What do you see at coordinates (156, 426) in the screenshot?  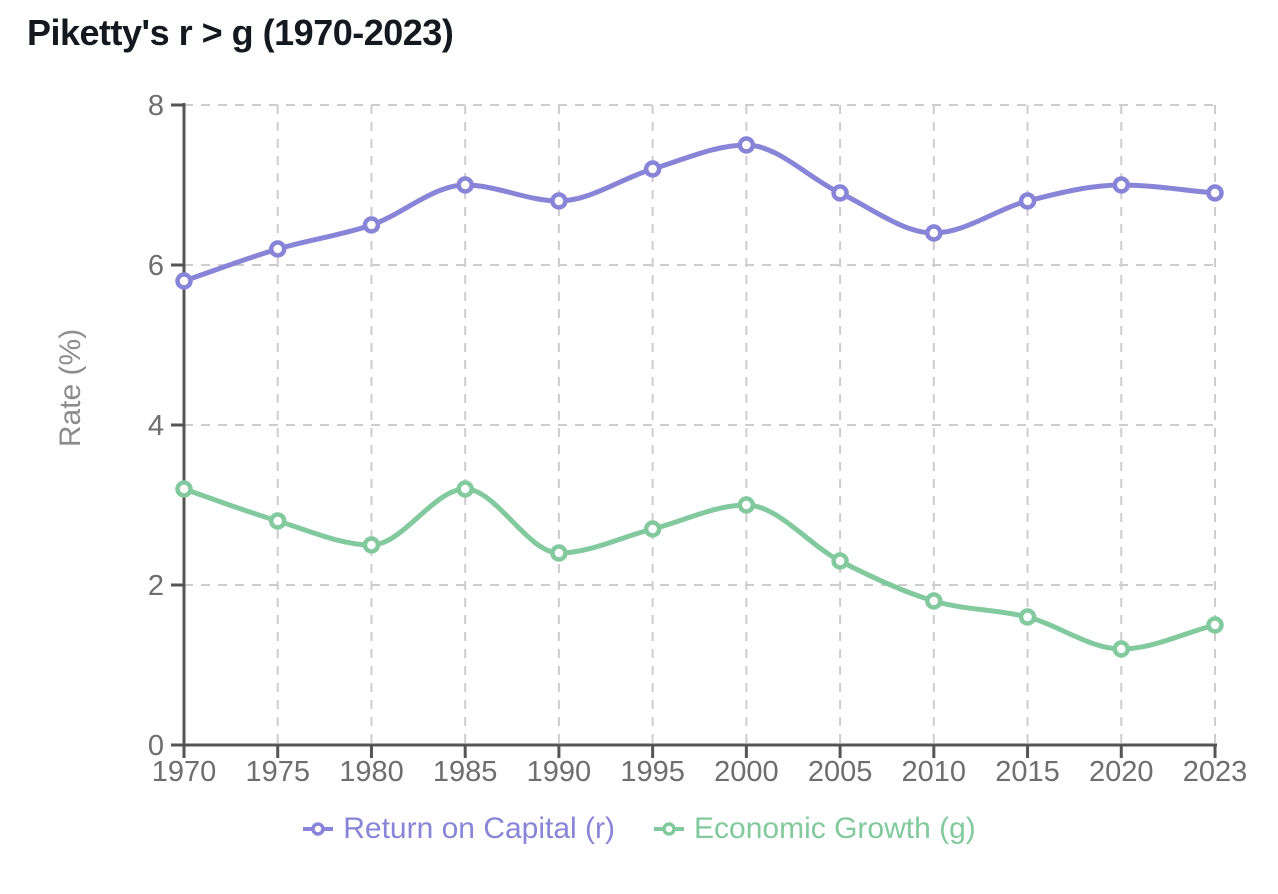 I see `y-tick-label: 4` at bounding box center [156, 426].